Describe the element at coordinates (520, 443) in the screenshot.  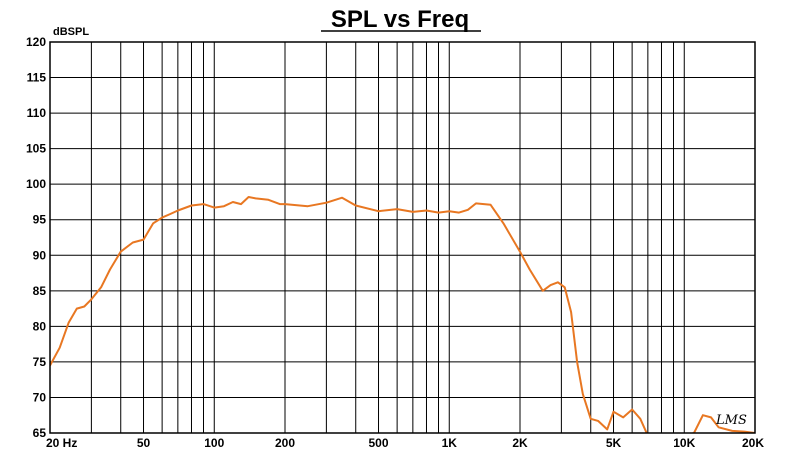
I see `x-tick-label: 2K` at that location.